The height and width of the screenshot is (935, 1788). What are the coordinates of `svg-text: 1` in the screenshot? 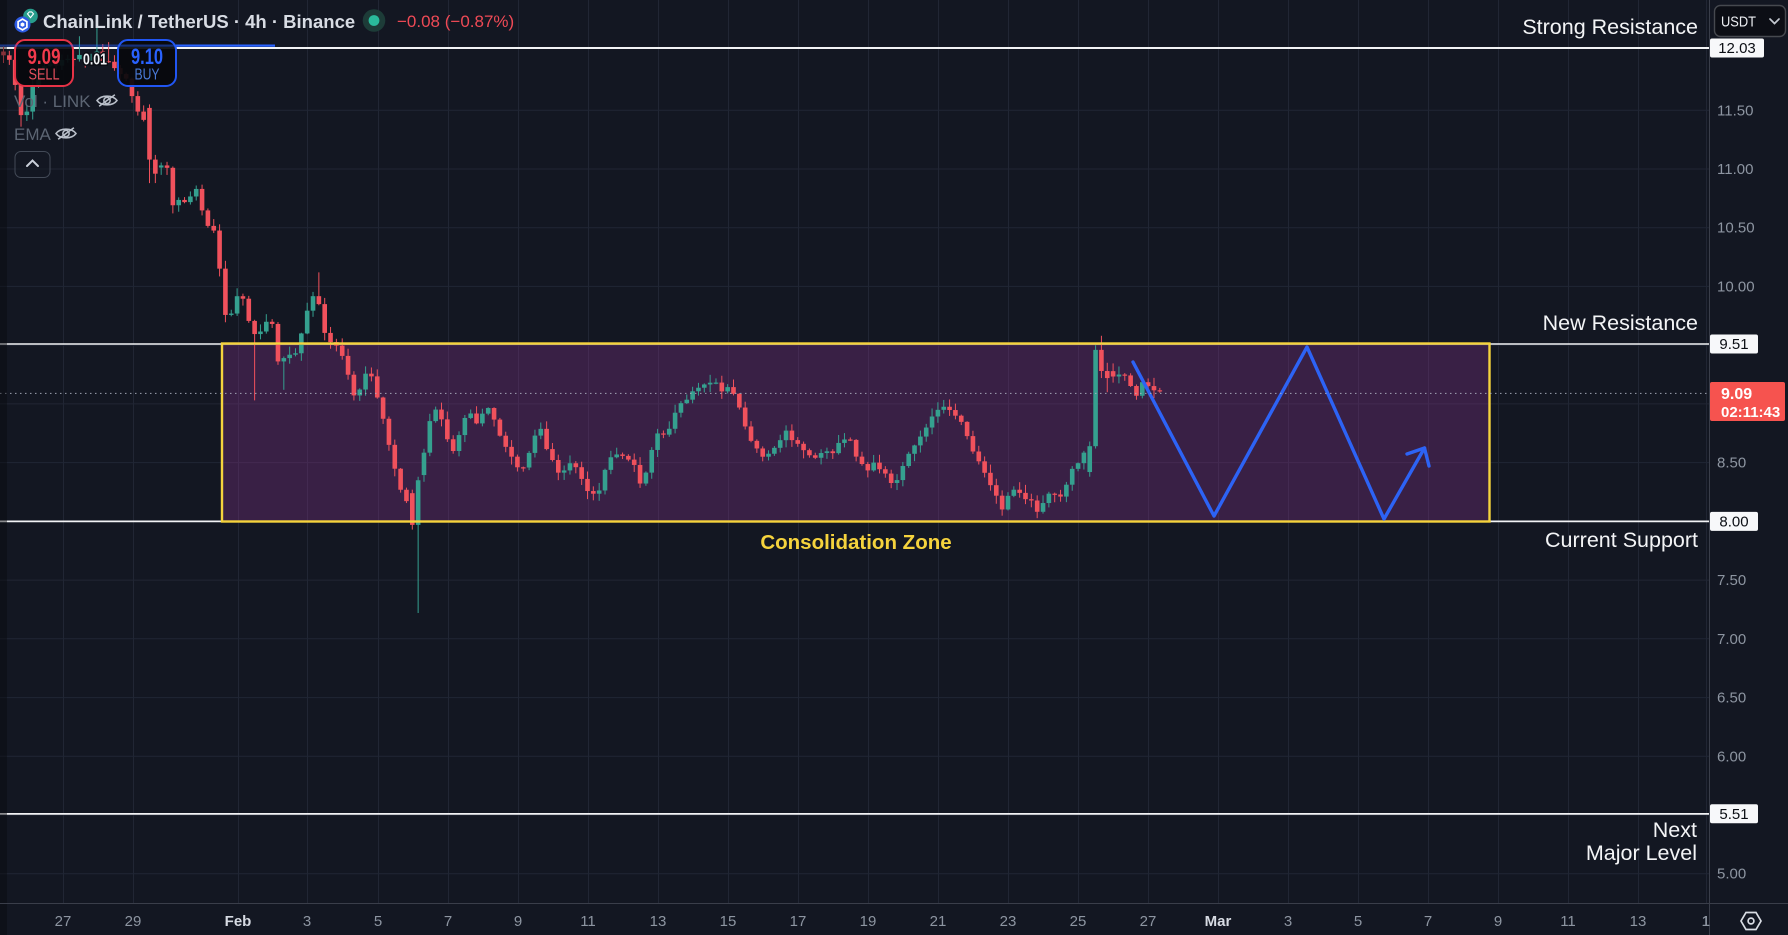 It's located at (1706, 921).